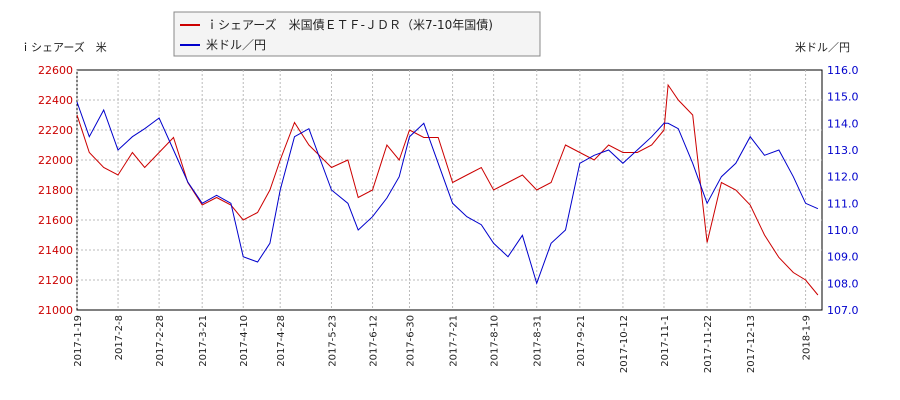 The width and height of the screenshot is (900, 400). What do you see at coordinates (843, 177) in the screenshot?
I see `right-tick-label: 112.0` at bounding box center [843, 177].